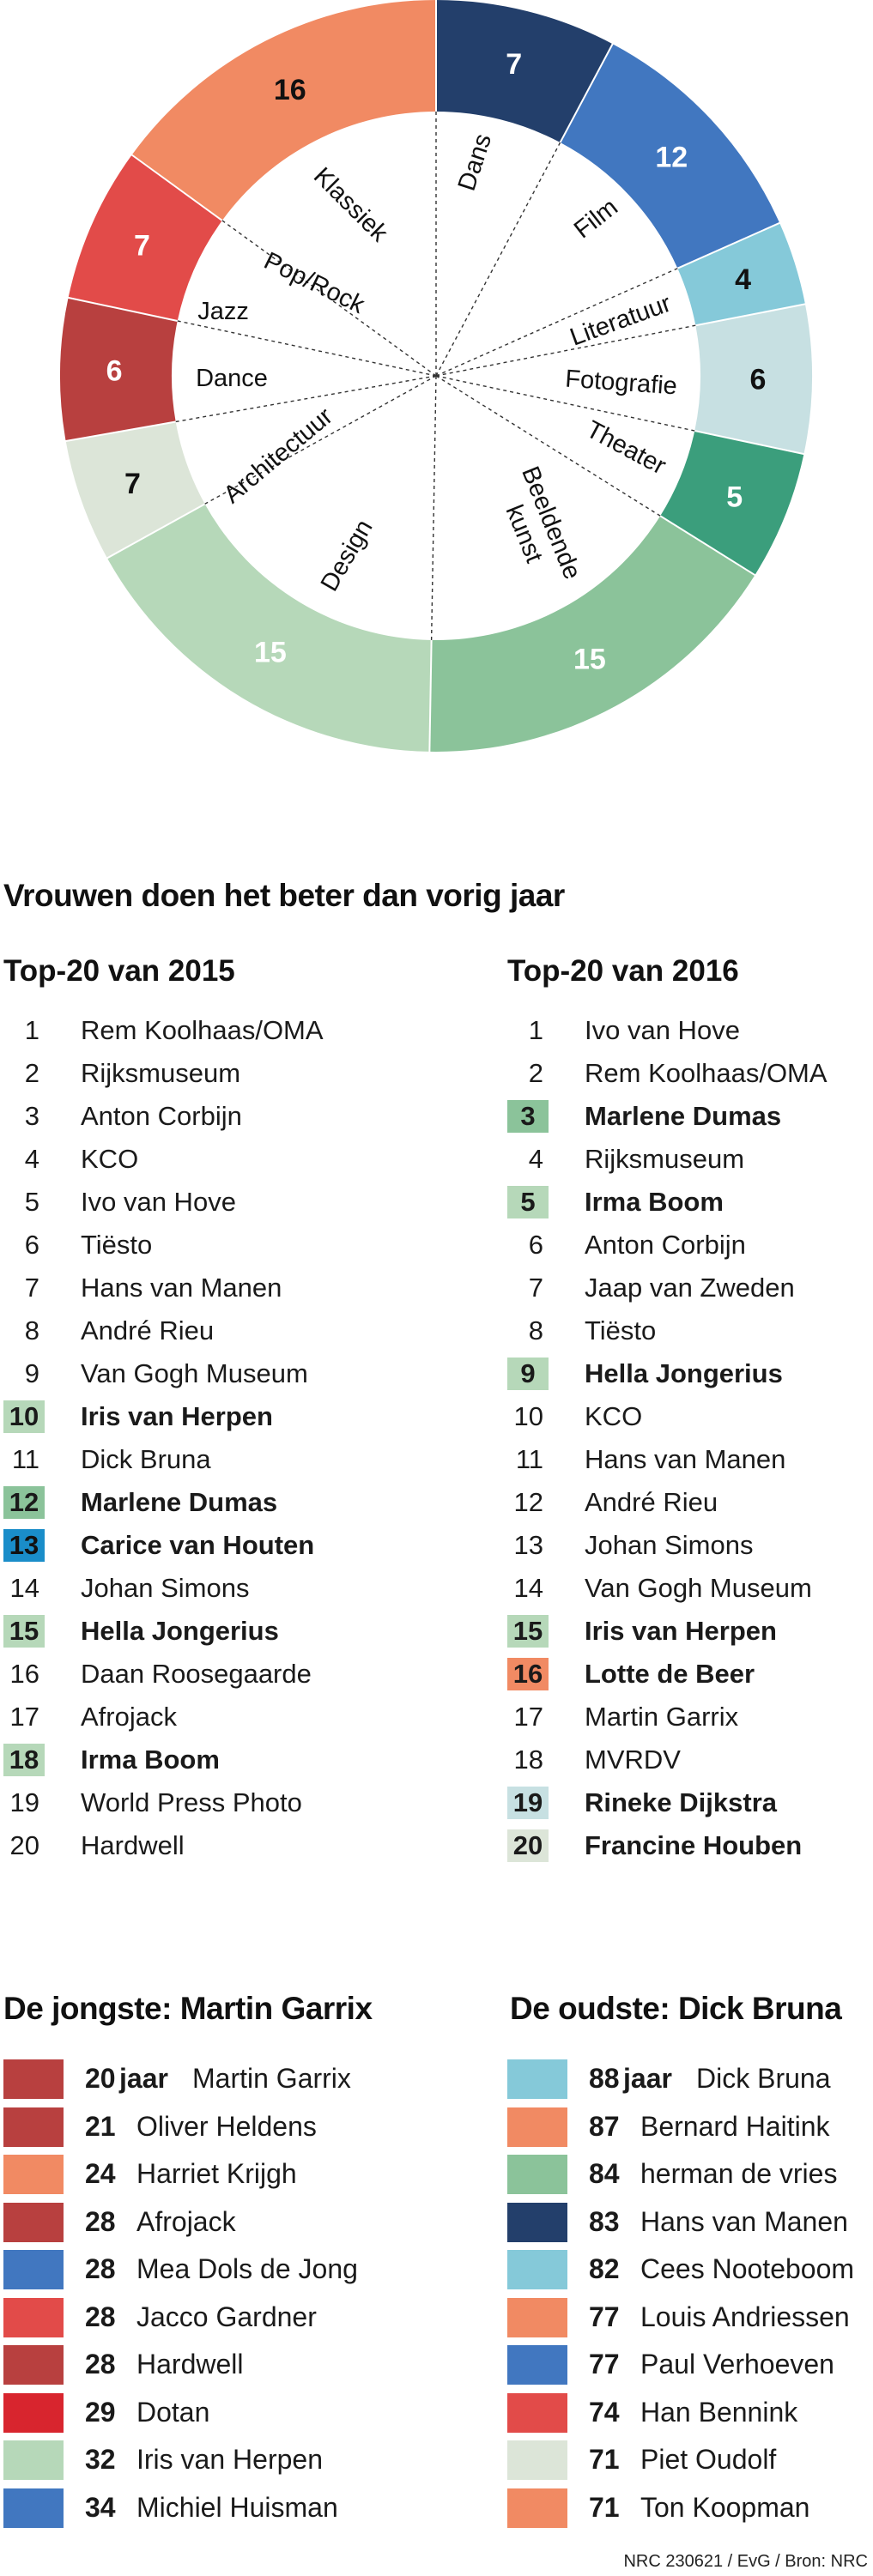 This screenshot has height=2576, width=873. Describe the element at coordinates (687, 1845) in the screenshot. I see `rank-row: 20 Francine Houben` at that location.